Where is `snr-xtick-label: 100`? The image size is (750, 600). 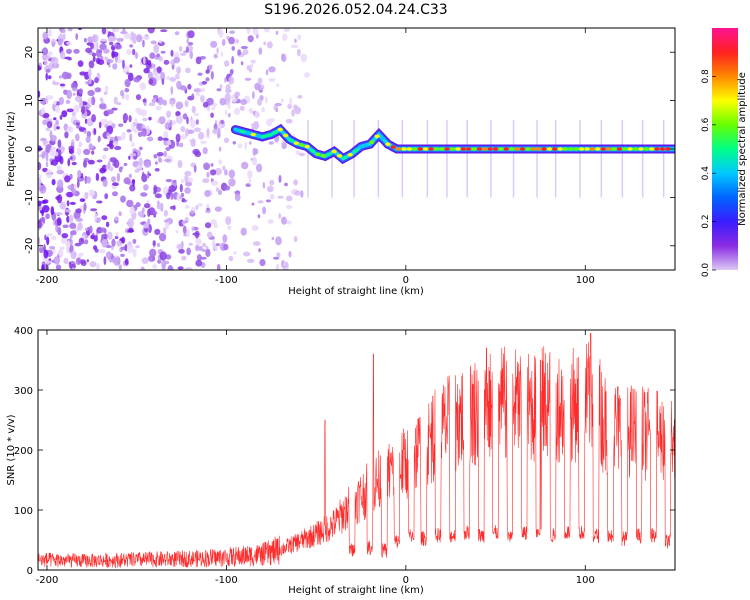
snr-xtick-label: 100 is located at coordinates (585, 580).